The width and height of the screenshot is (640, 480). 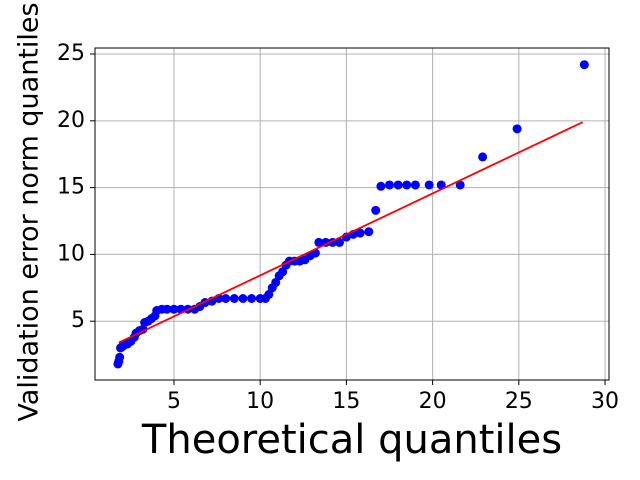 What do you see at coordinates (346, 401) in the screenshot?
I see `x-tick-label: 15` at bounding box center [346, 401].